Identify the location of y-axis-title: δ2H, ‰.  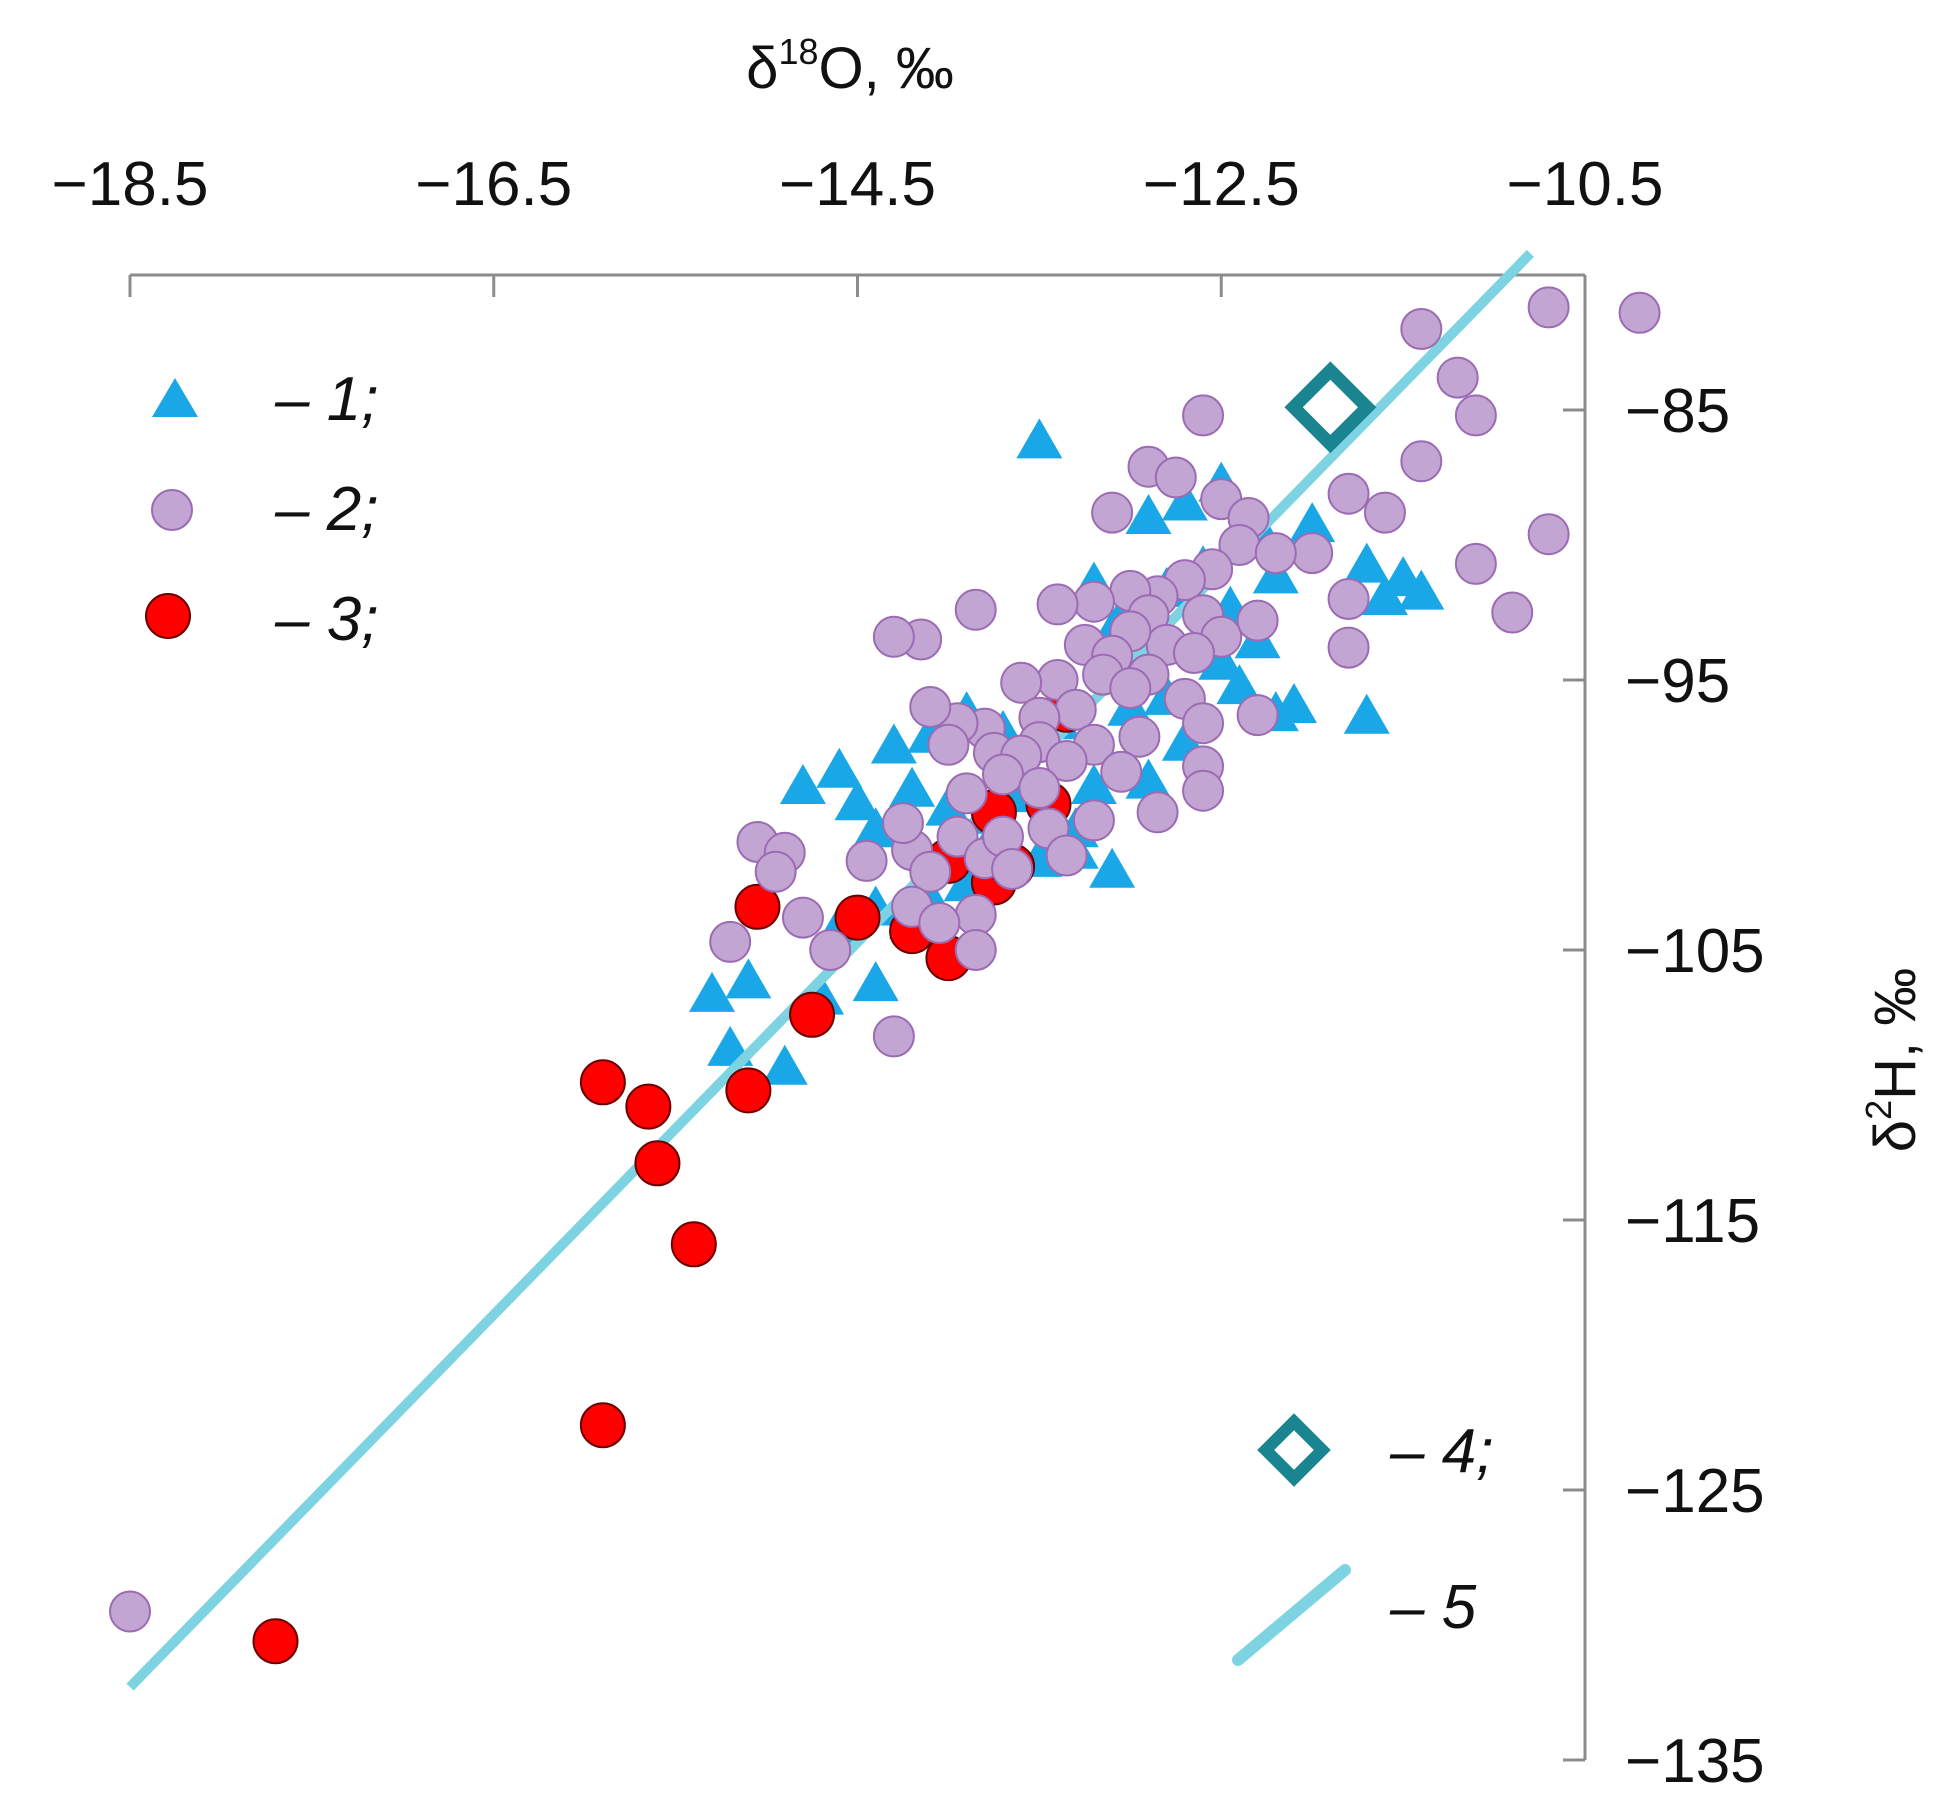
(1893, 1060).